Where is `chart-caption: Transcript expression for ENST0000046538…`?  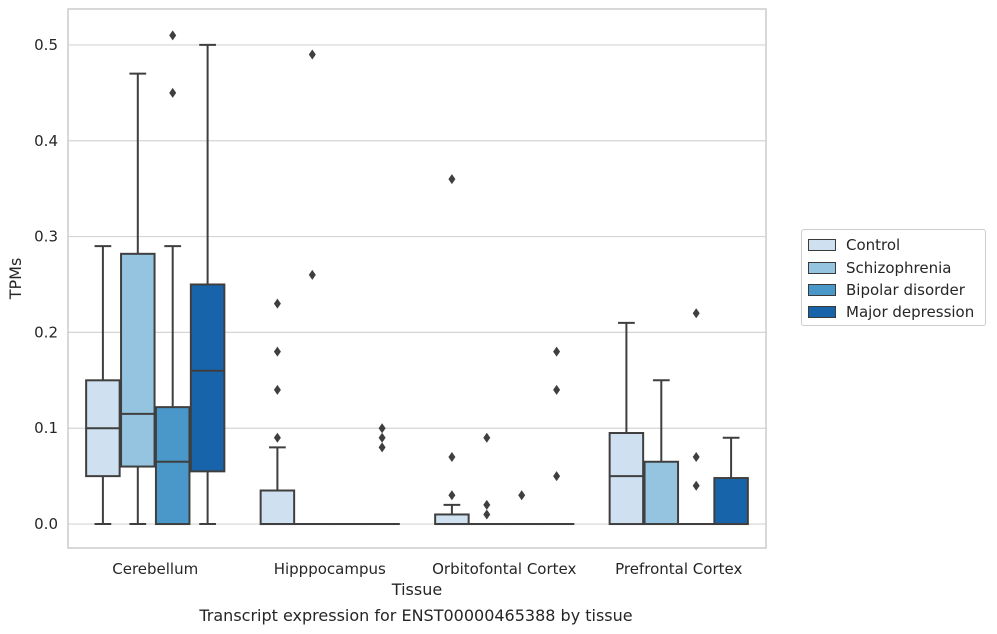
chart-caption: Transcript expression for ENST0000046538… is located at coordinates (416, 615).